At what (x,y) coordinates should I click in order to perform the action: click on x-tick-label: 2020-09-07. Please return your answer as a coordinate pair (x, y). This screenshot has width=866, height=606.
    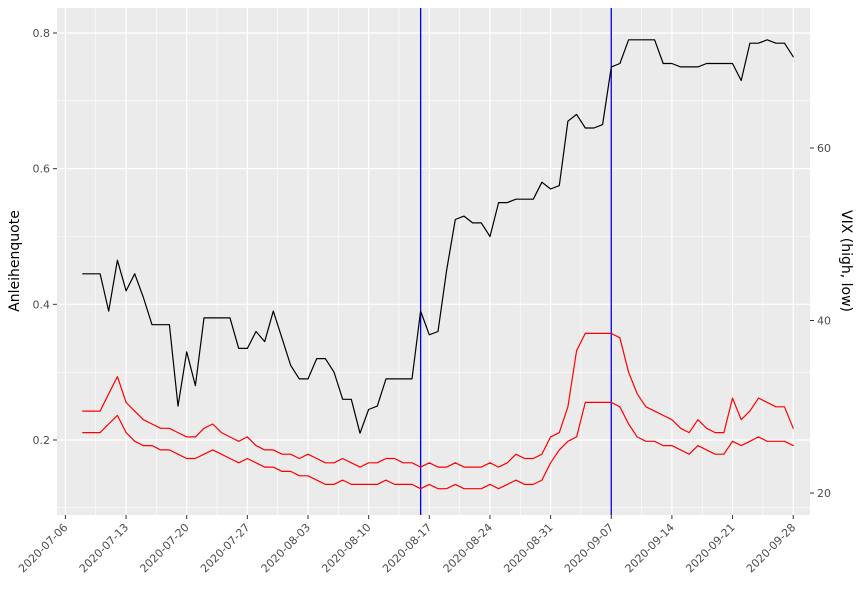
    Looking at the image, I should click on (589, 548).